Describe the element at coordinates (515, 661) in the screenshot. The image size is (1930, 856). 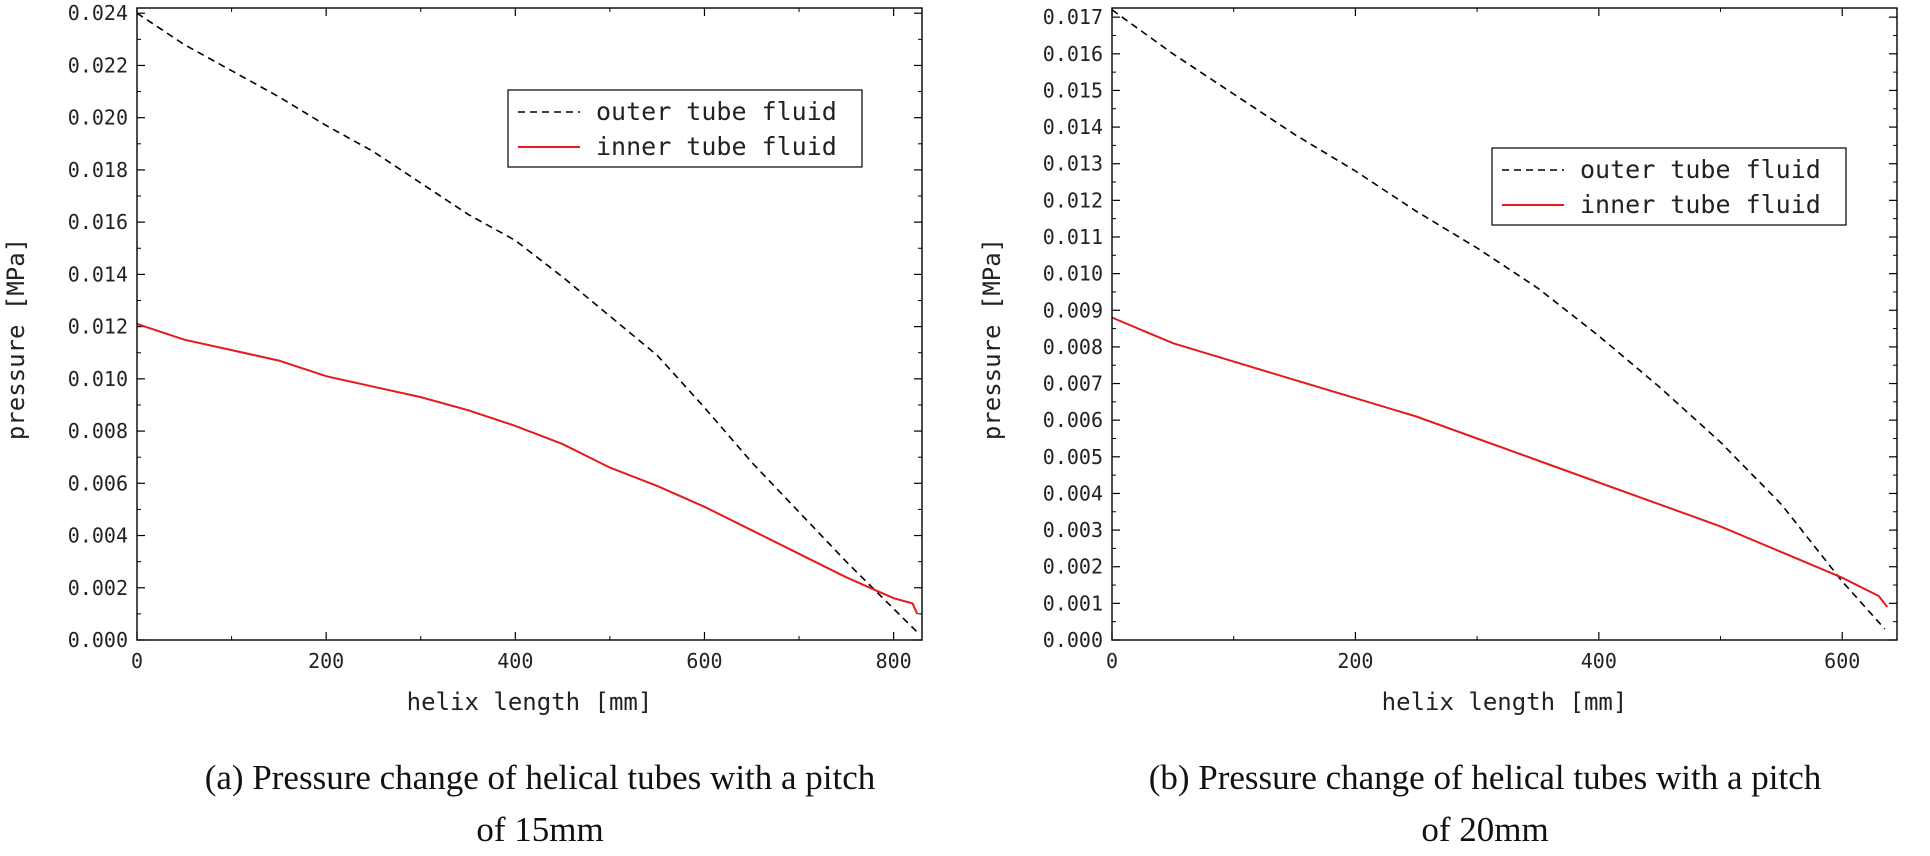
I see `panel-a-xtick-label: 400` at that location.